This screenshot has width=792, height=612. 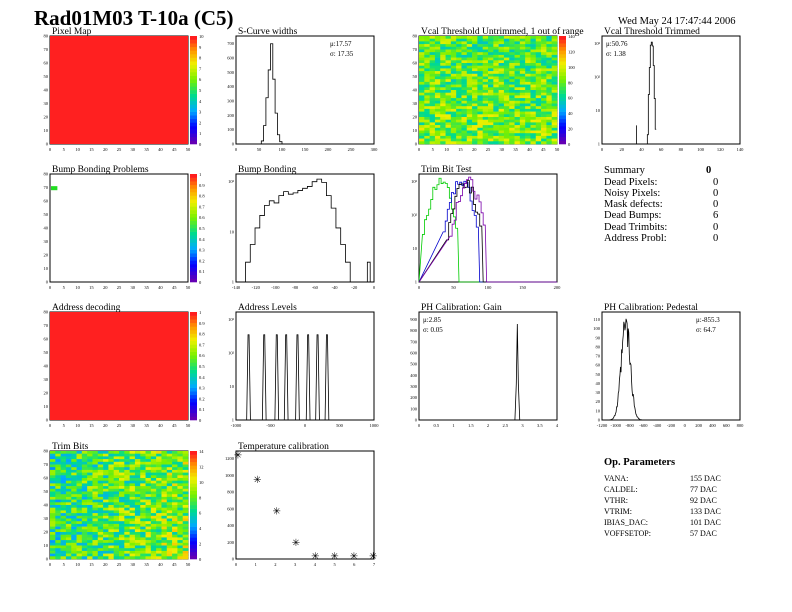 What do you see at coordinates (701, 149) in the screenshot?
I see `x-tick-label: 100` at bounding box center [701, 149].